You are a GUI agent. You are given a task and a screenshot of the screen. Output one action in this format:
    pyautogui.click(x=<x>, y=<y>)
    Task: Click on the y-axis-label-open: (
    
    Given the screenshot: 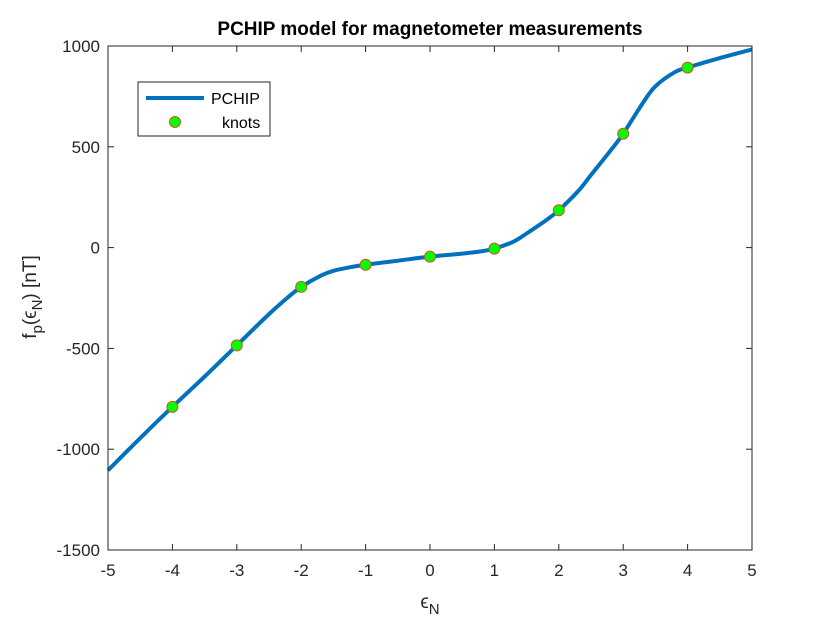 What is the action you would take?
    pyautogui.click(x=30, y=321)
    